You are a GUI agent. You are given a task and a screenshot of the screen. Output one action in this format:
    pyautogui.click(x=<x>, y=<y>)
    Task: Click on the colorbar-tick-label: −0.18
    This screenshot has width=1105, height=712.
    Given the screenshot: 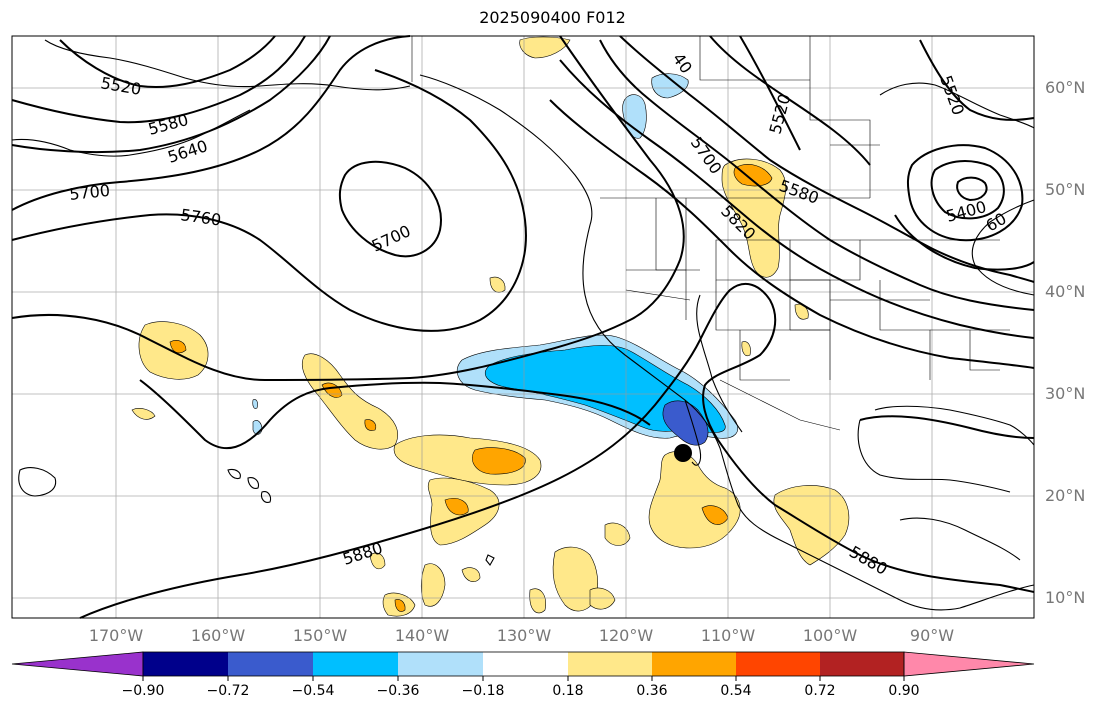 What is the action you would take?
    pyautogui.click(x=483, y=691)
    